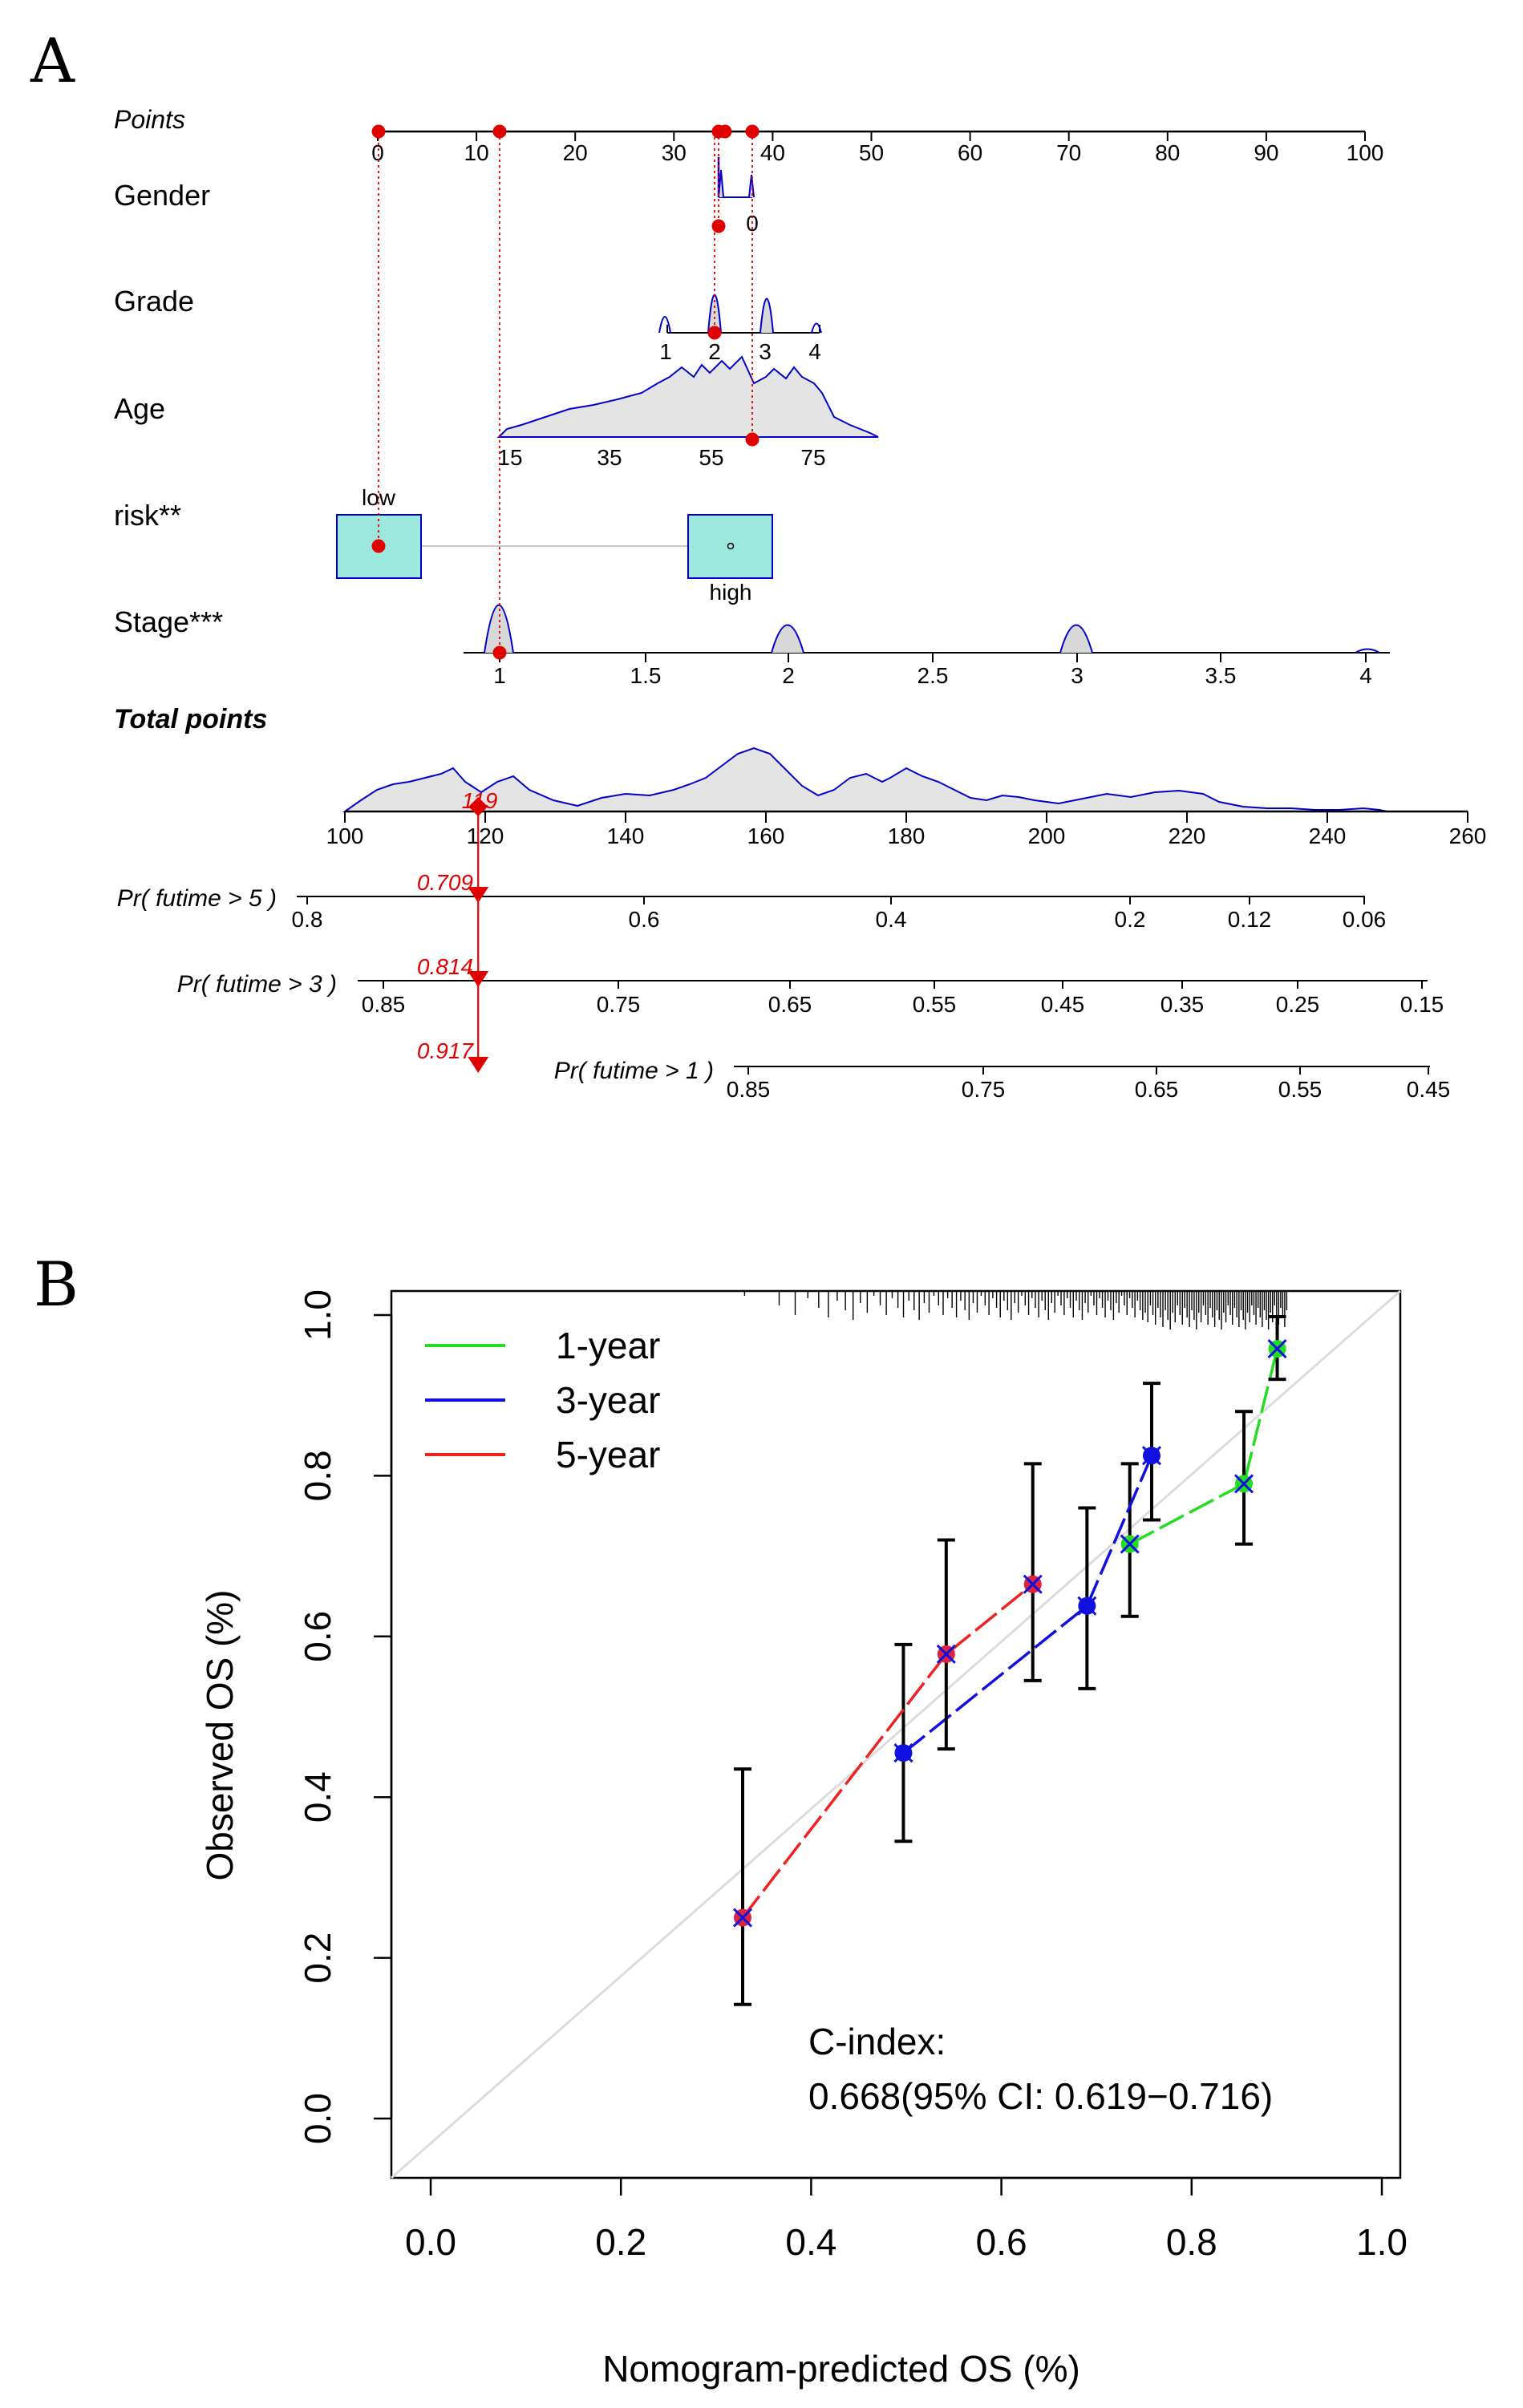  What do you see at coordinates (1382, 2242) in the screenshot?
I see `x-tick-label: 1.0` at bounding box center [1382, 2242].